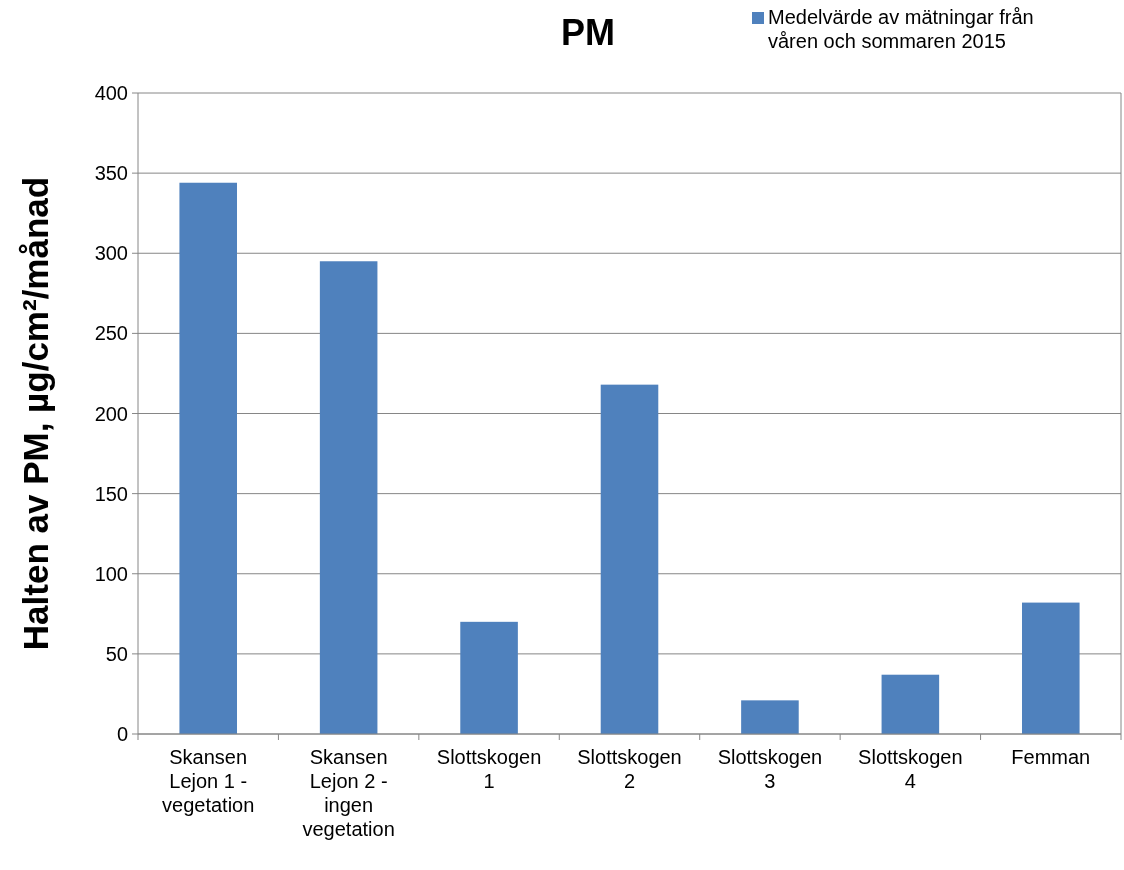  Describe the element at coordinates (111, 573) in the screenshot. I see `y-tick-label: 100` at that location.